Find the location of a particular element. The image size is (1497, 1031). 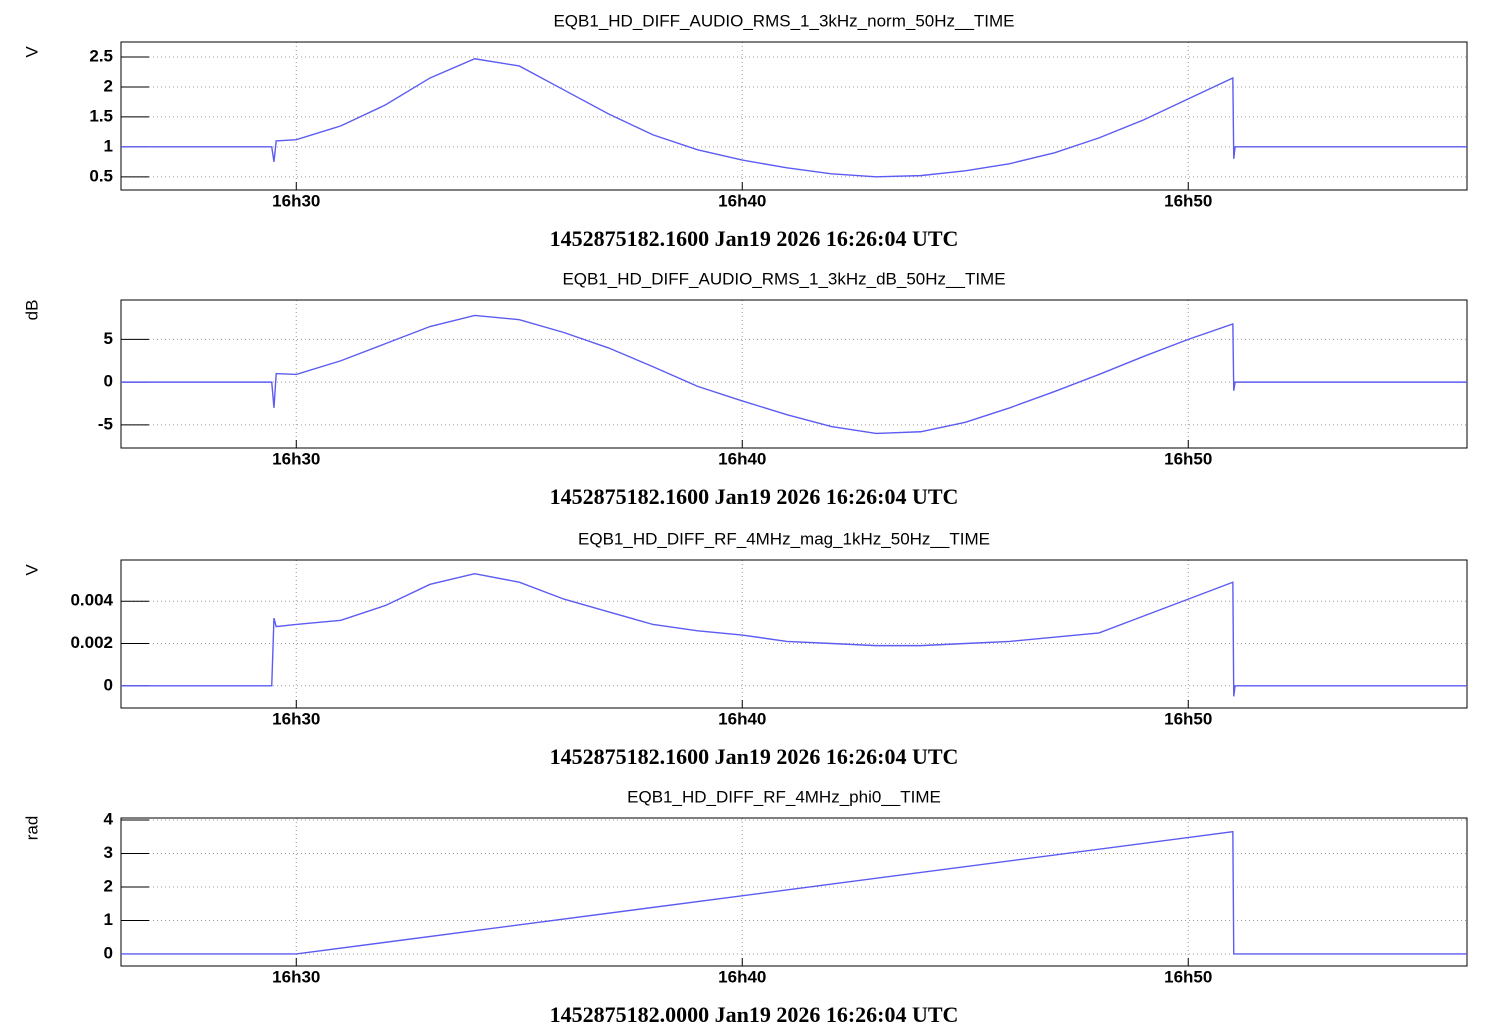

y-tick-label: 0.5 is located at coordinates (101, 175).